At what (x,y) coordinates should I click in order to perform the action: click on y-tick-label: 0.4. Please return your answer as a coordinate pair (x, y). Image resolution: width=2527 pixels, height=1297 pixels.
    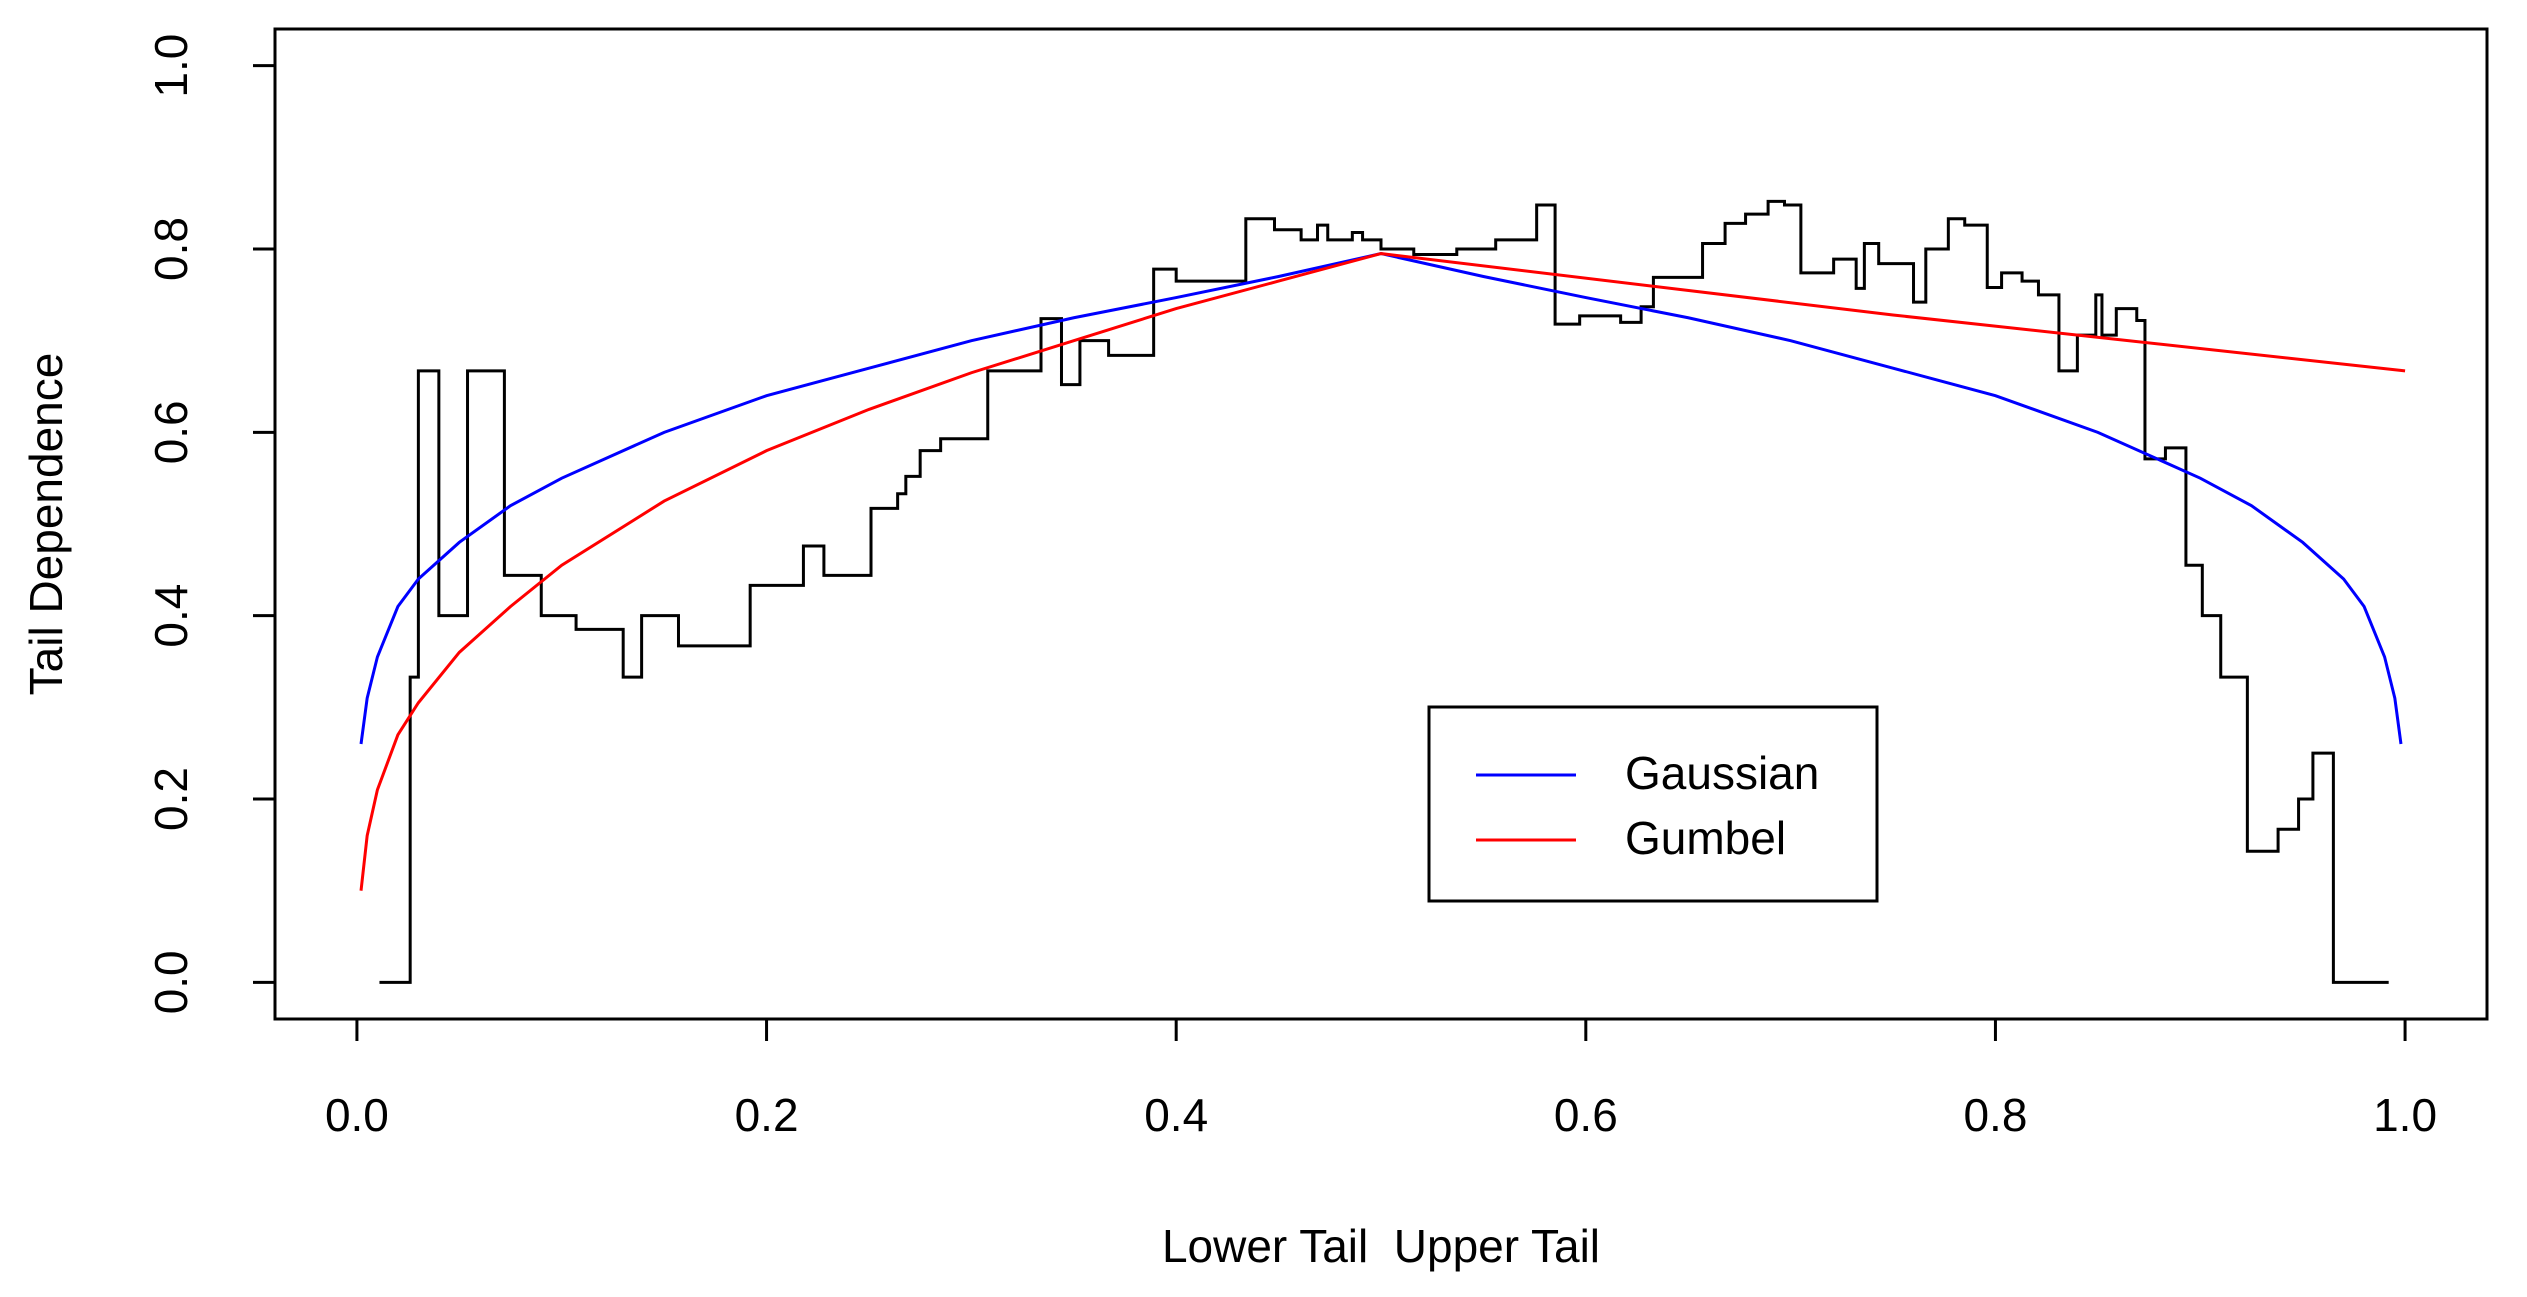
    Looking at the image, I should click on (171, 616).